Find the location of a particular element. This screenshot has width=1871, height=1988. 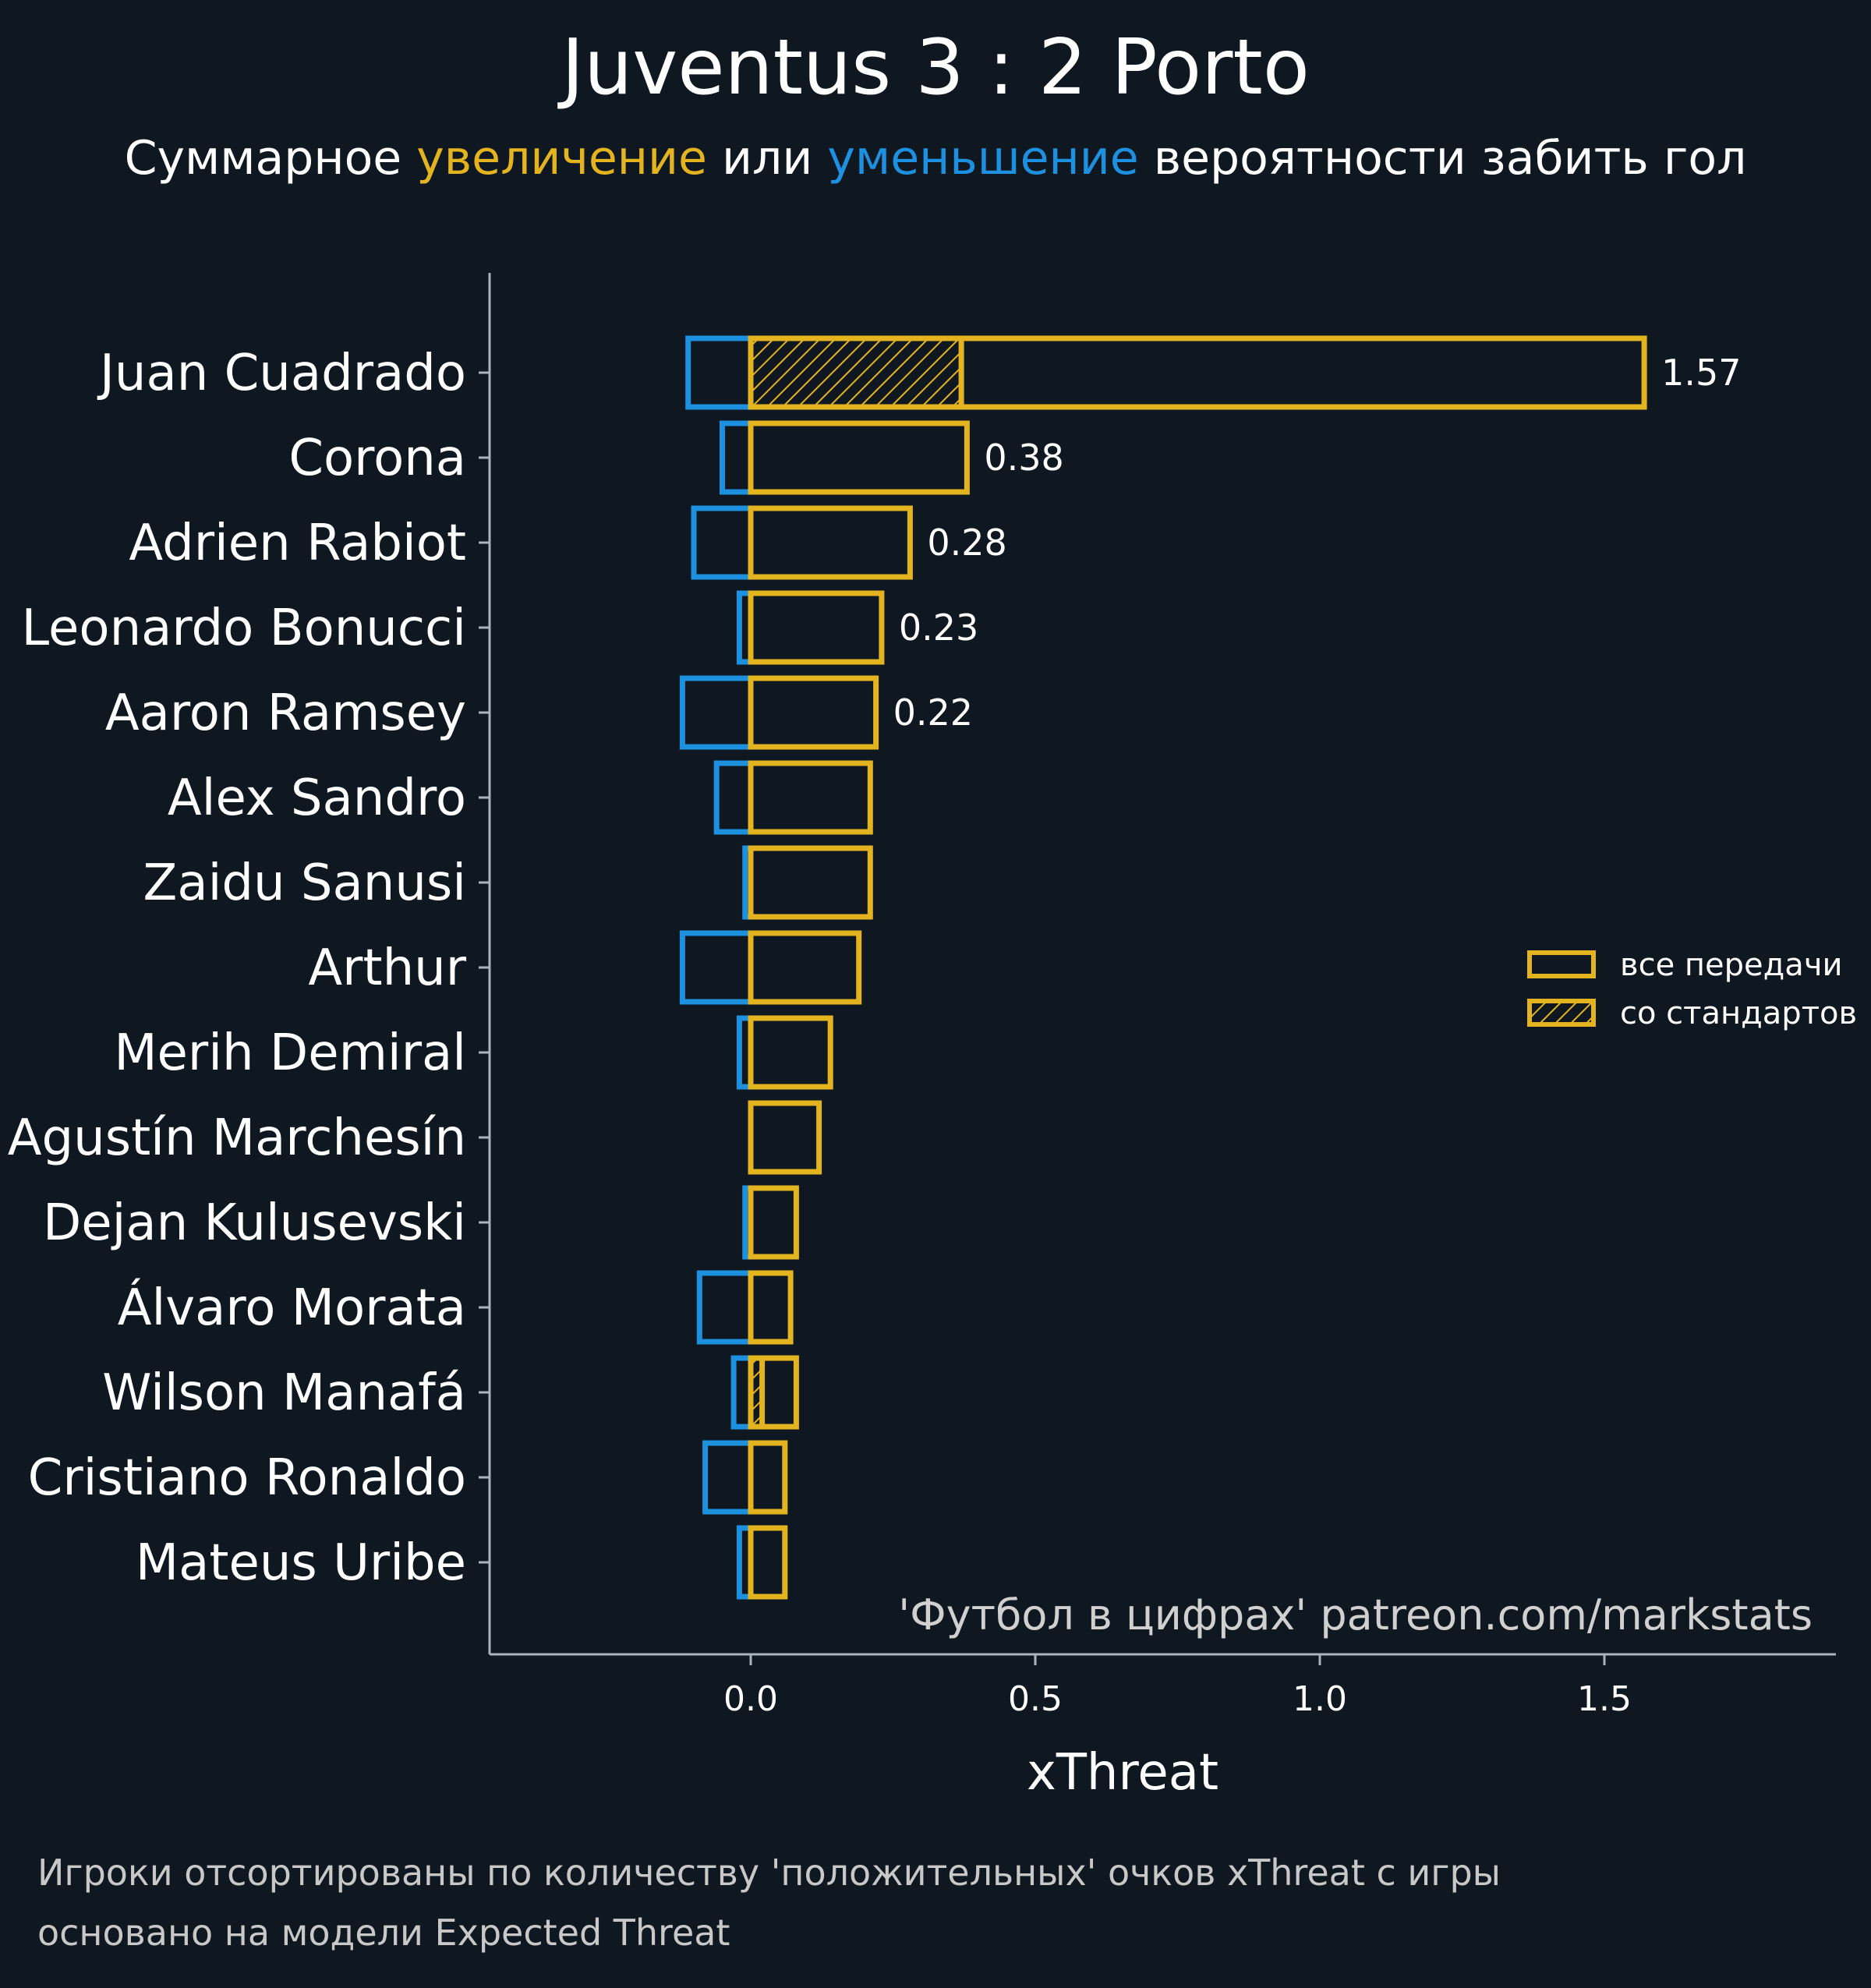

data-label: 0.38 is located at coordinates (1023, 458).